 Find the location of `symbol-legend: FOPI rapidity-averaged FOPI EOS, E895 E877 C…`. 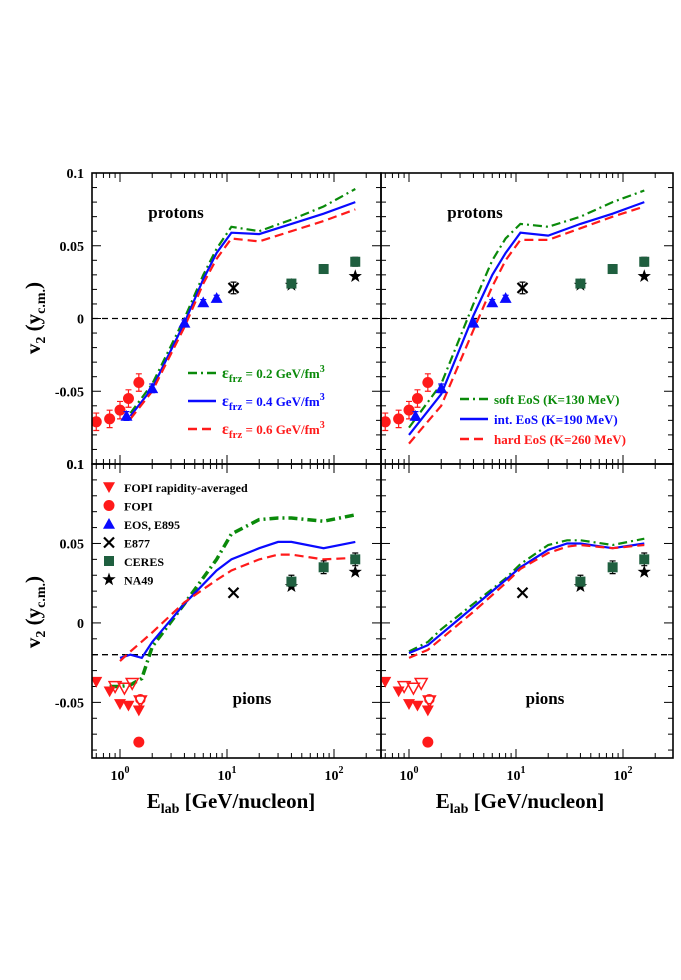

symbol-legend: FOPI rapidity-averaged FOPI EOS, E895 E877 C… is located at coordinates (175, 534).